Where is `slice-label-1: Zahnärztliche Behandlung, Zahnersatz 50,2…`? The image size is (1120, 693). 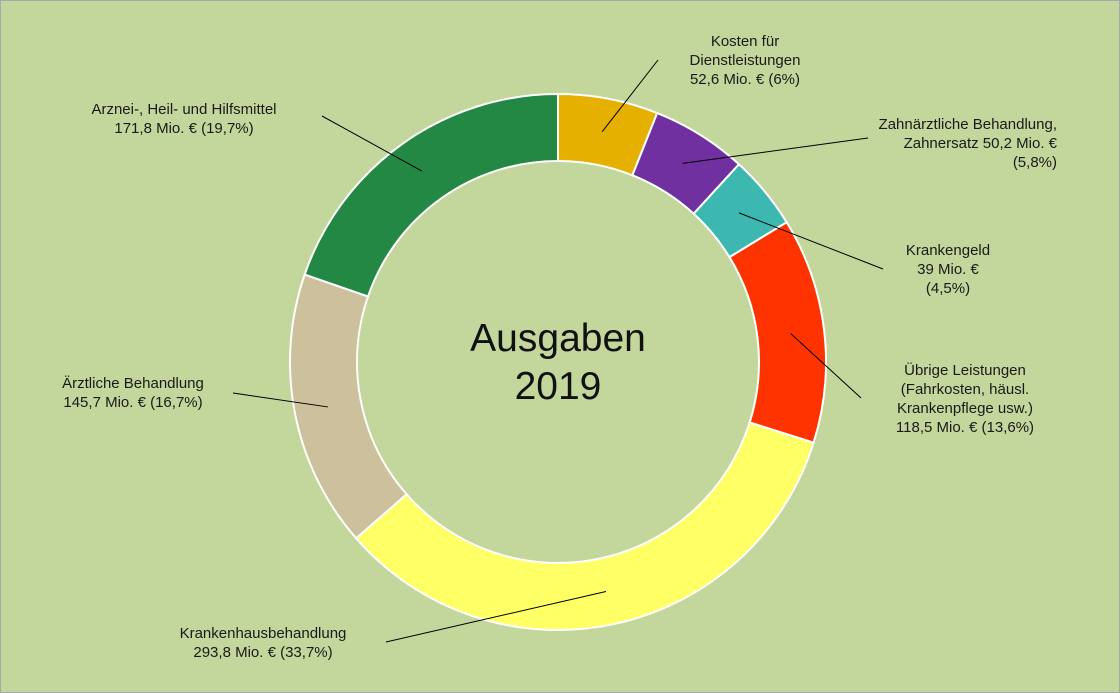
slice-label-1: Zahnärztliche Behandlung, Zahnersatz 50,2… is located at coordinates (968, 143).